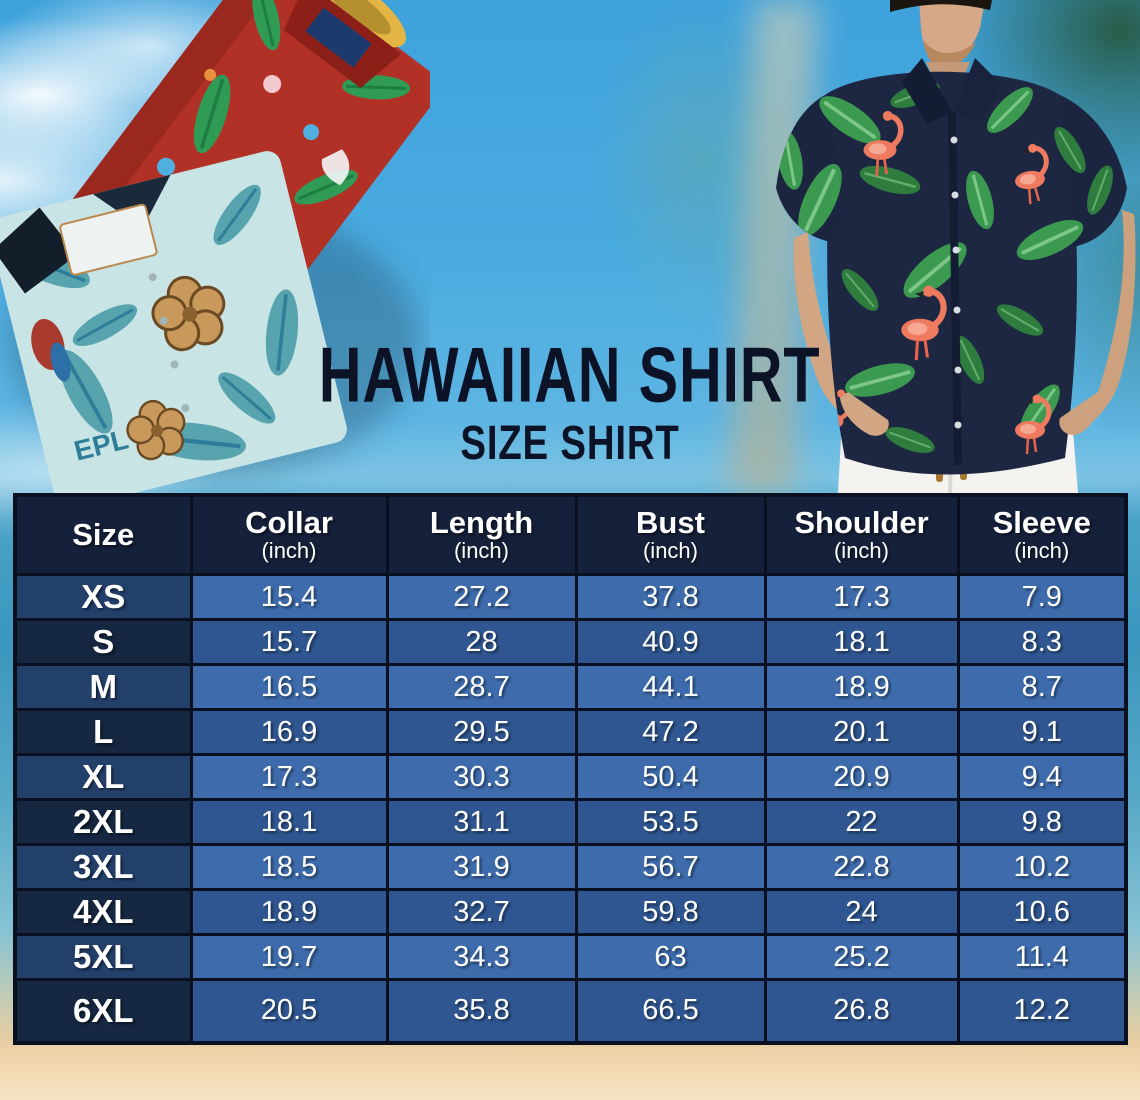  Describe the element at coordinates (861, 912) in the screenshot. I see `value-cell: 24` at that location.